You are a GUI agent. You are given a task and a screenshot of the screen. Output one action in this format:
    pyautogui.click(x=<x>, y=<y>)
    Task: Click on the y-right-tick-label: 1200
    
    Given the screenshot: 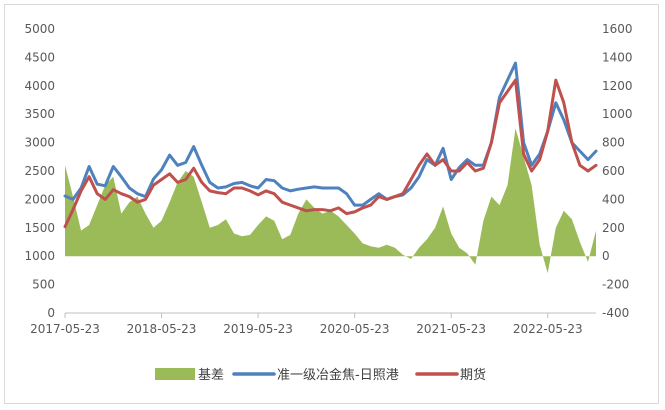 What is the action you would take?
    pyautogui.click(x=617, y=86)
    